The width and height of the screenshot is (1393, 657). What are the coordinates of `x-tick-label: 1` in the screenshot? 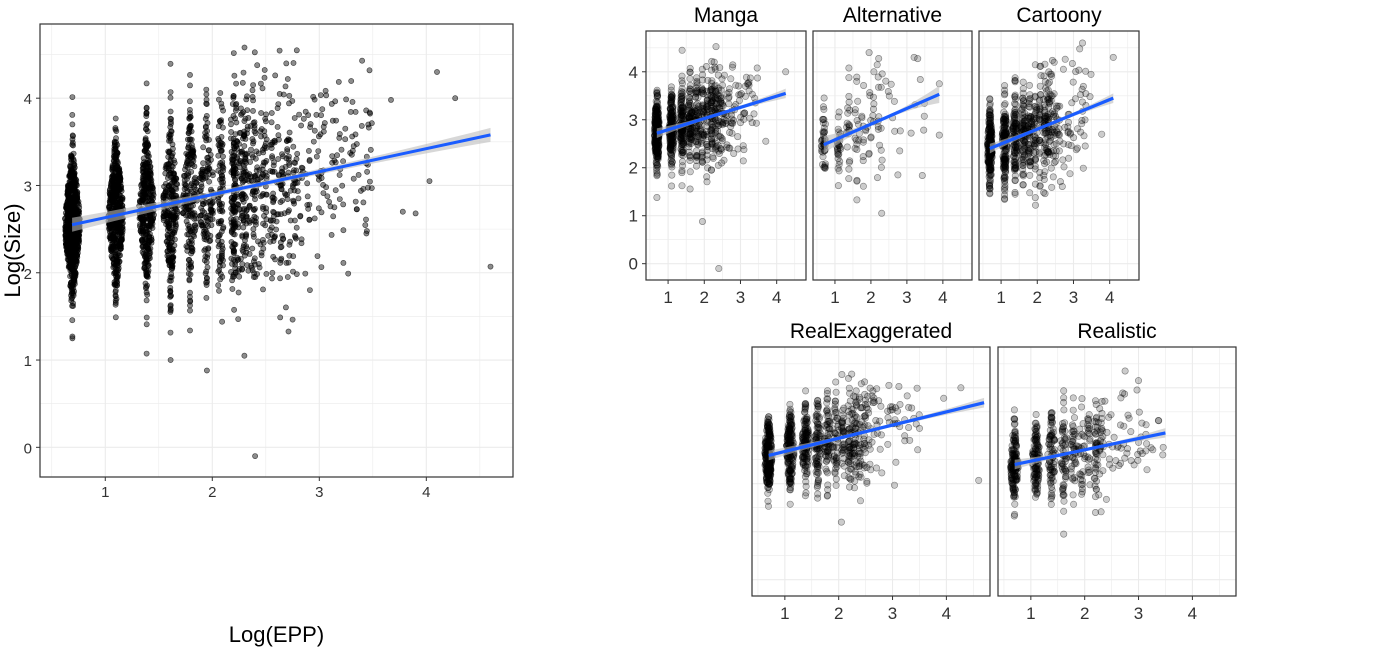 It's located at (834, 297).